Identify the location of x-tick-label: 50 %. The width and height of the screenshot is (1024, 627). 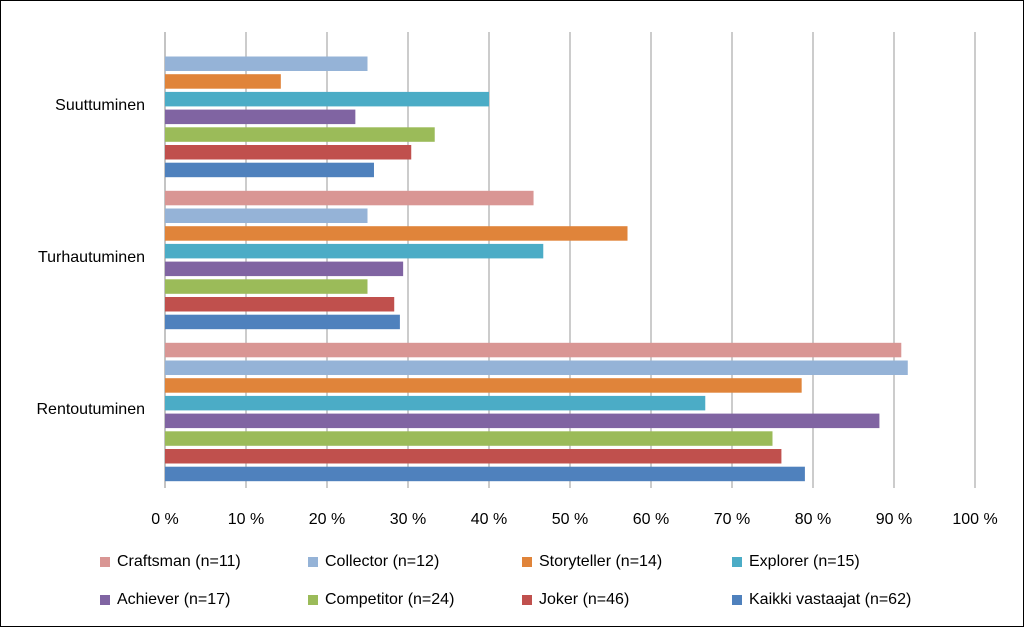
(570, 519).